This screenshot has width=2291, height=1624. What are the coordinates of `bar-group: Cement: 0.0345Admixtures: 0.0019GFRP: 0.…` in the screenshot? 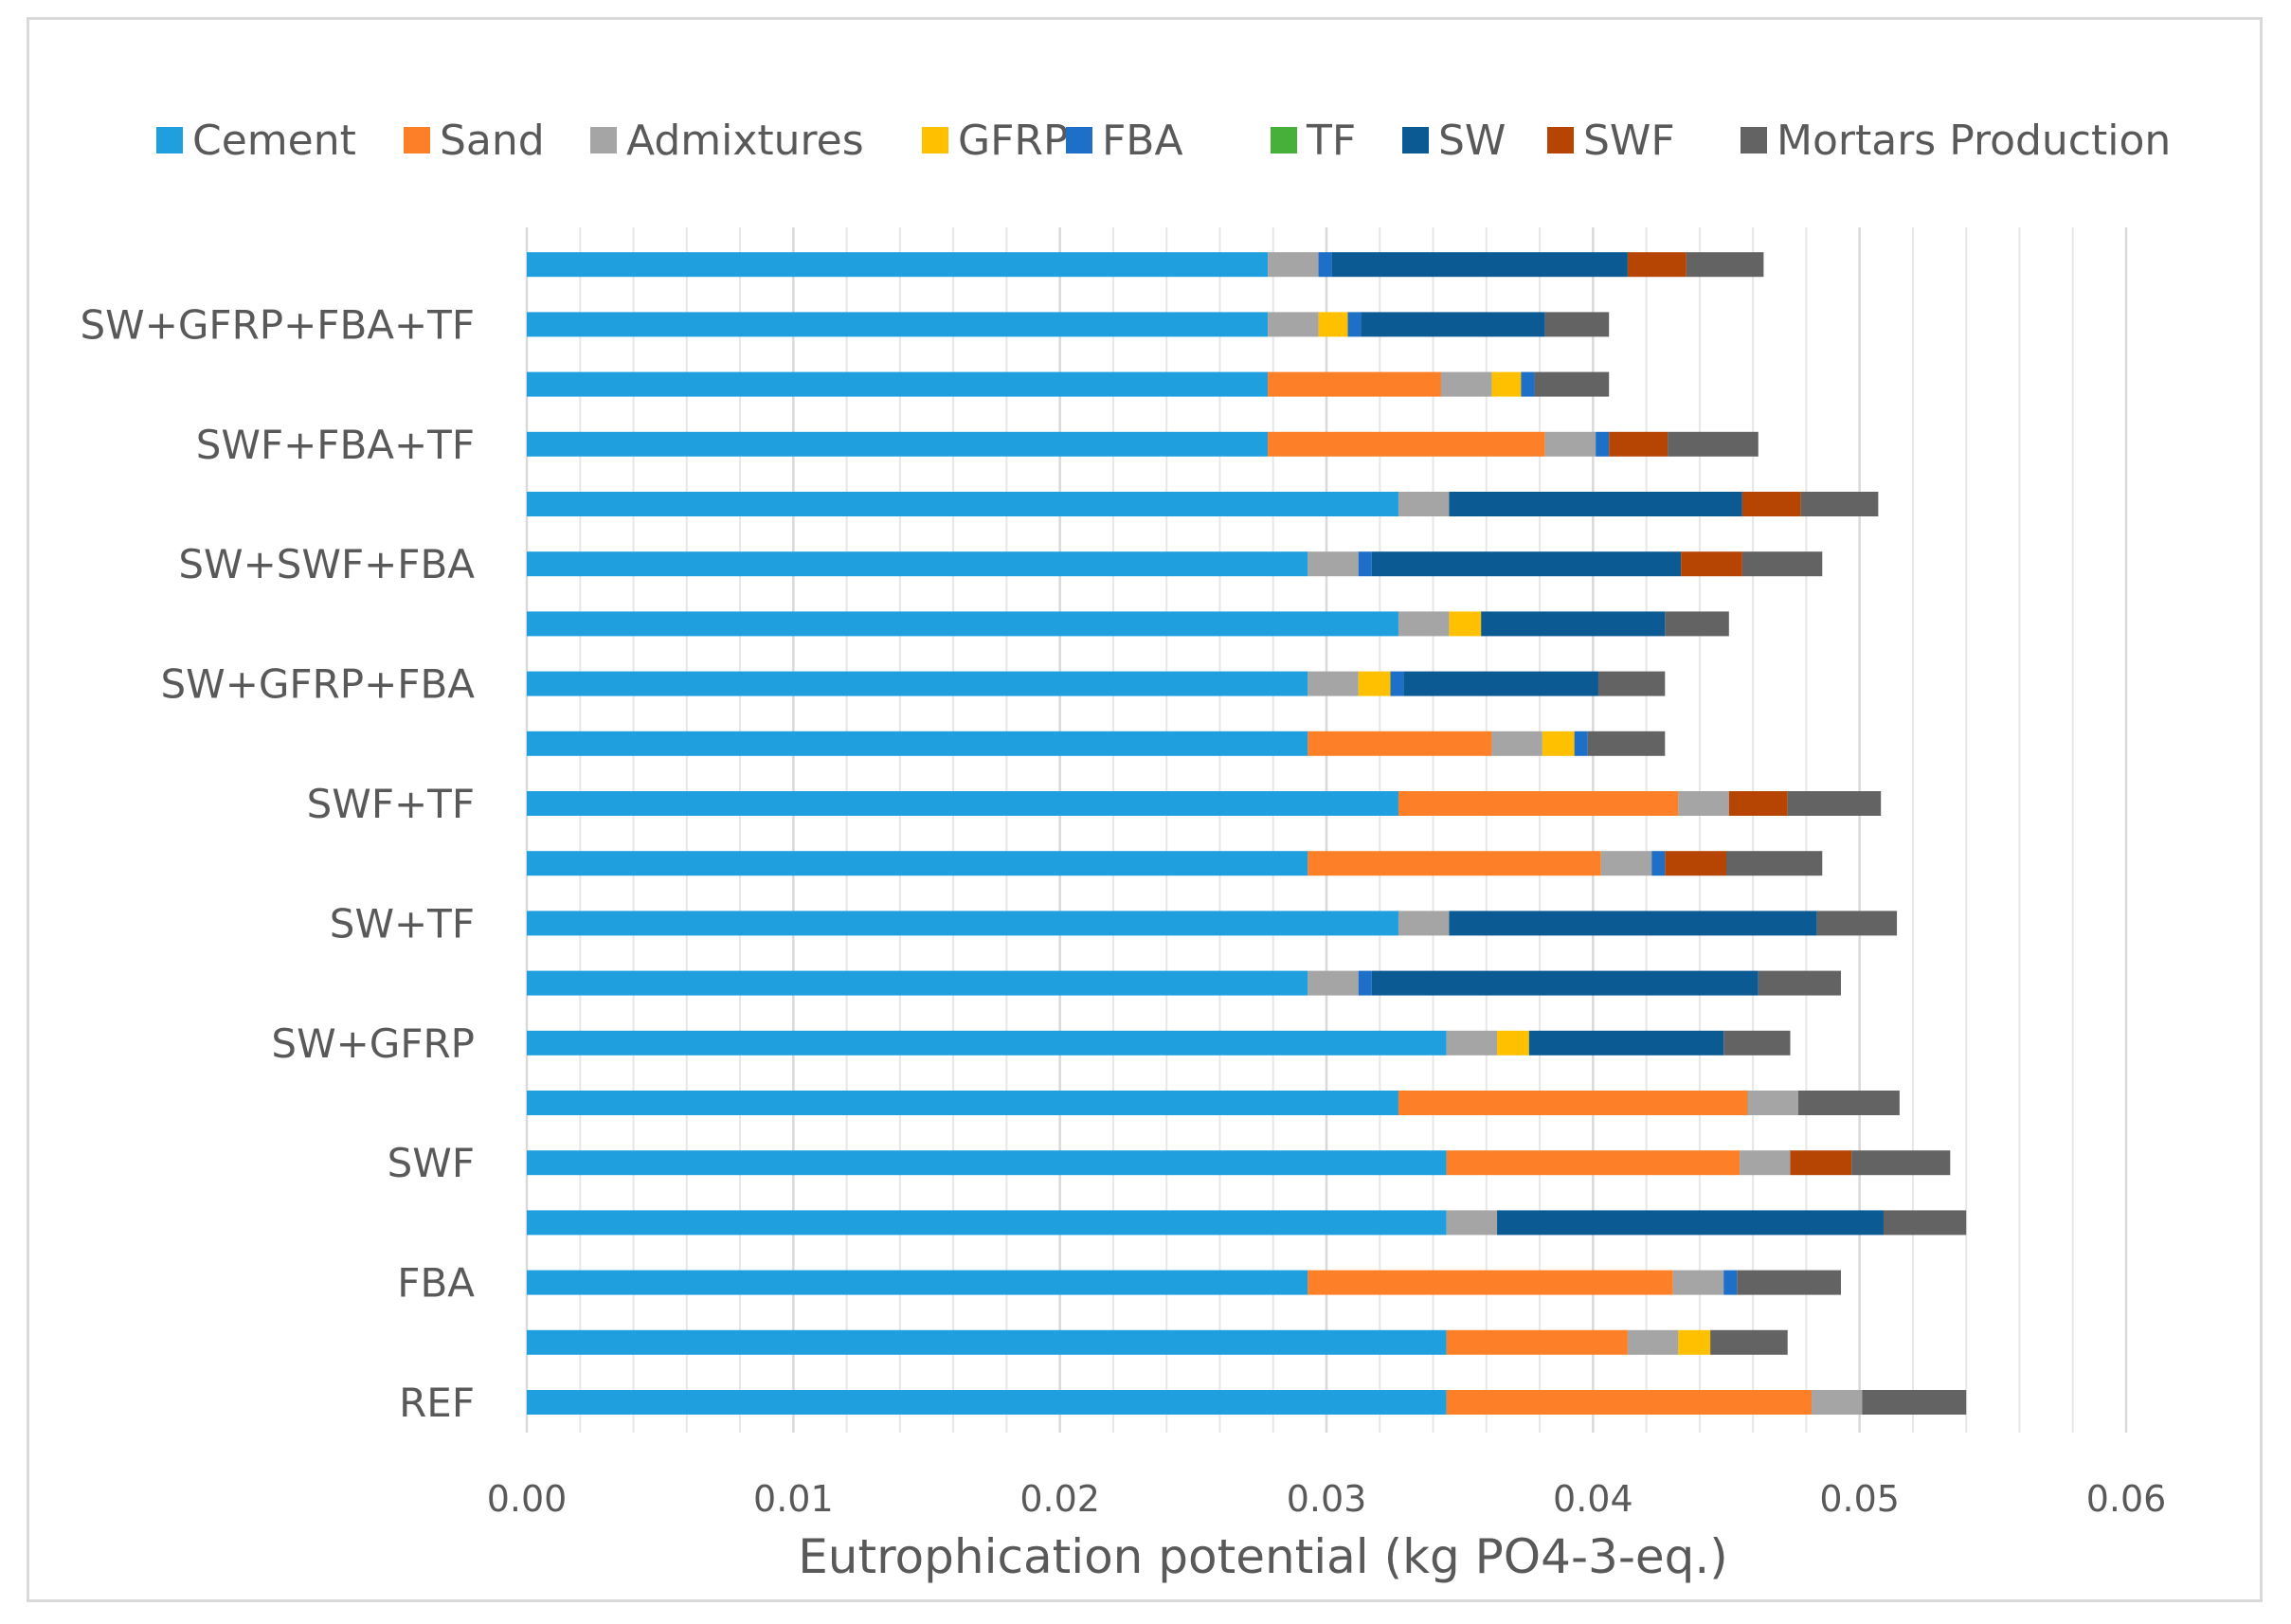 It's located at (1159, 1043).